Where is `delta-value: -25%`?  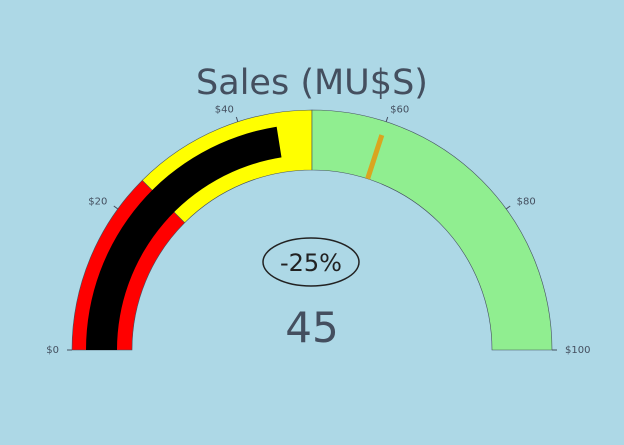
delta-value: -25% is located at coordinates (311, 263).